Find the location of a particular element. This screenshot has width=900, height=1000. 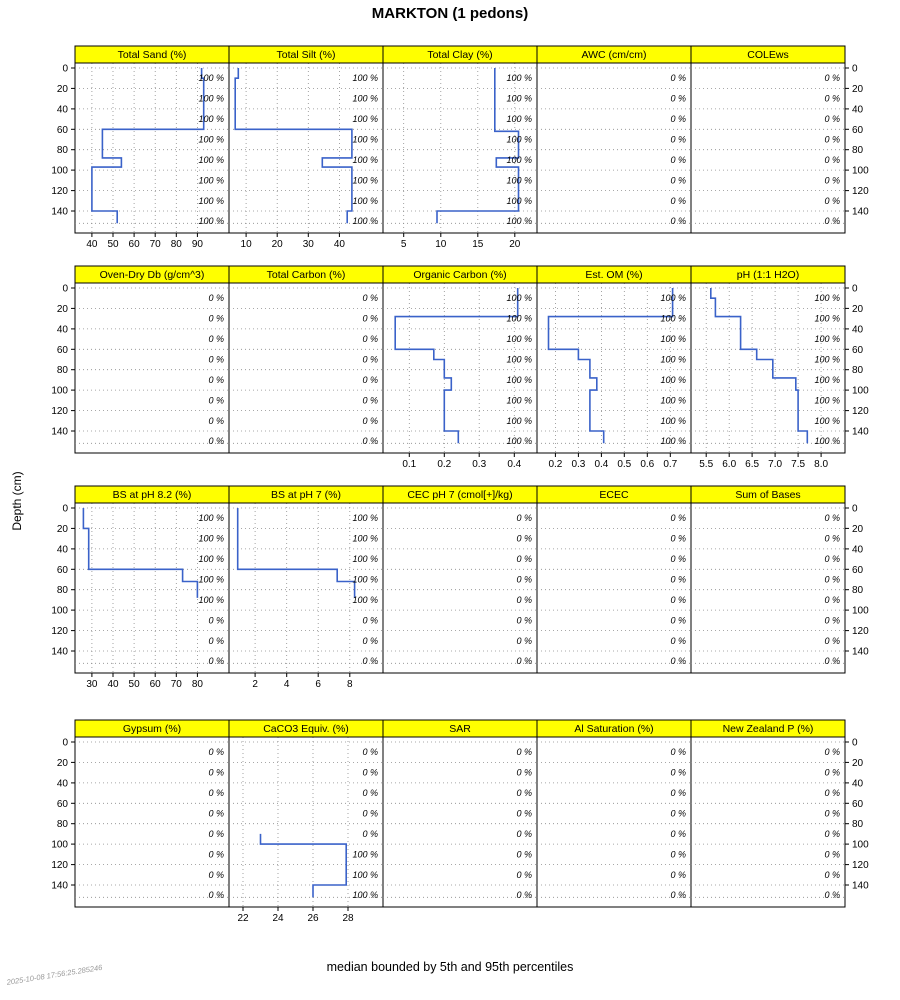

panel-title: Est. OM (%) is located at coordinates (613, 275).